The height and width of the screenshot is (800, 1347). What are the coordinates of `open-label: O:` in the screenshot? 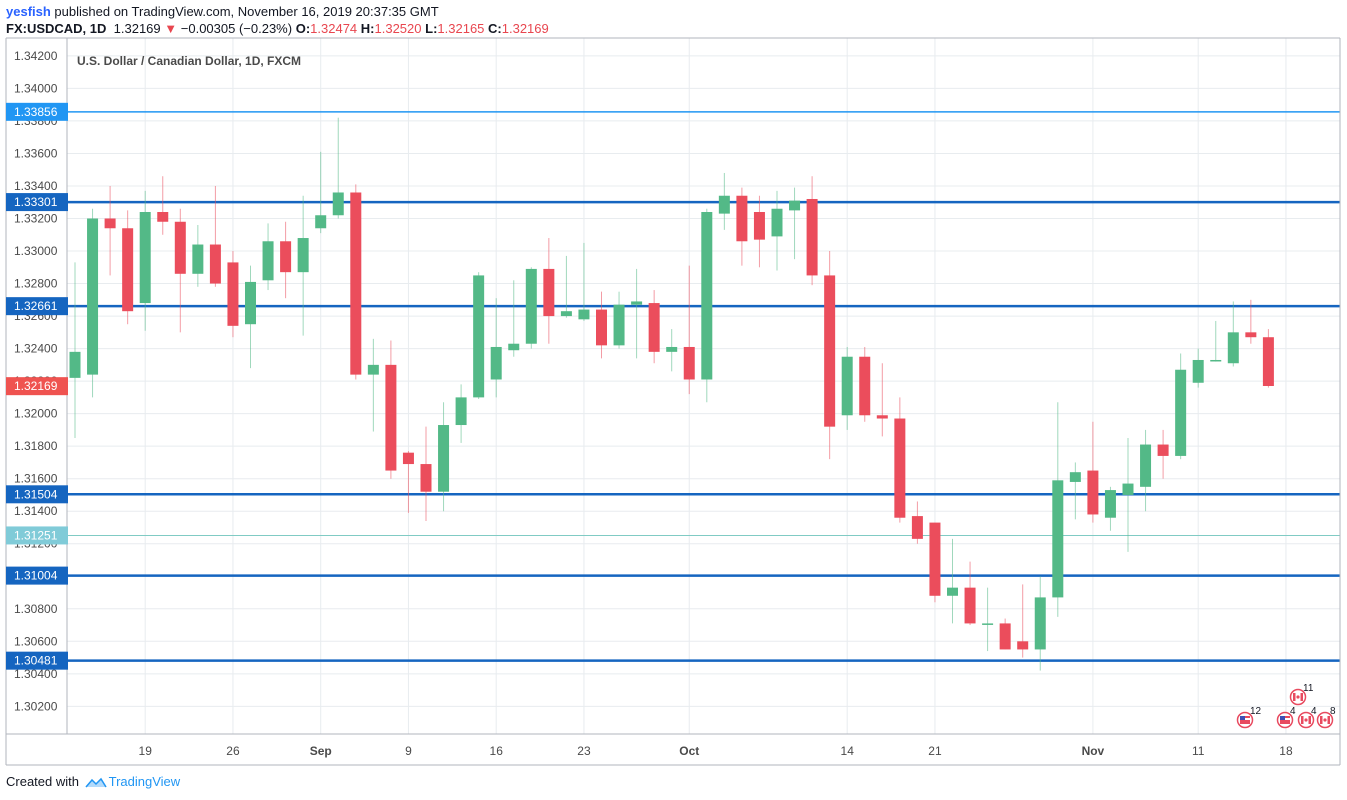 It's located at (303, 28).